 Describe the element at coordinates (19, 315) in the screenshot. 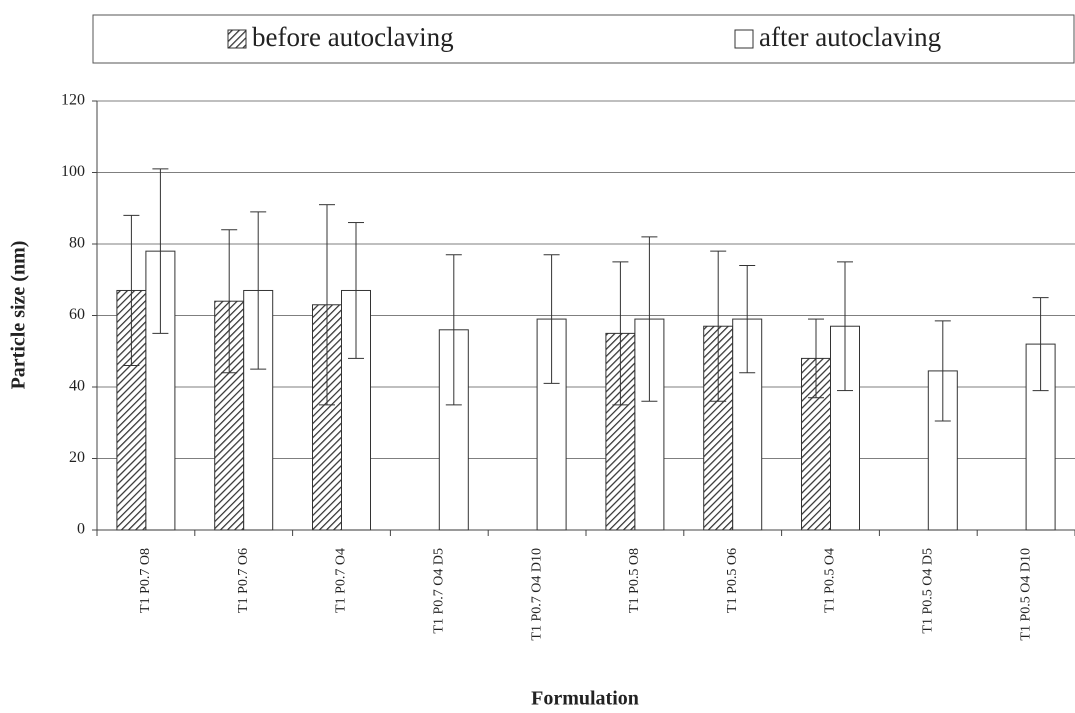

I see `y-axis-title: Particle size (nm)` at that location.